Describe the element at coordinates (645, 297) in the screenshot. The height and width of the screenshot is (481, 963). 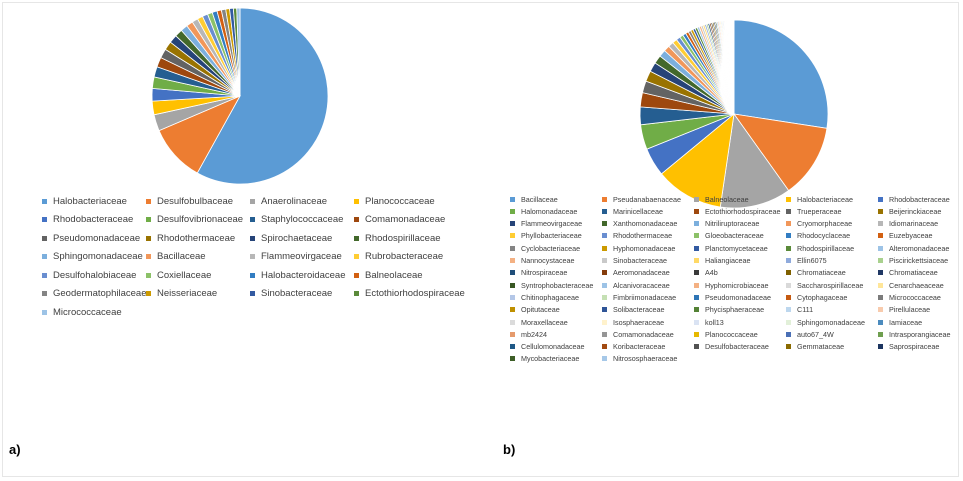
I see `legend-label: Fimbriimonadaceae` at that location.